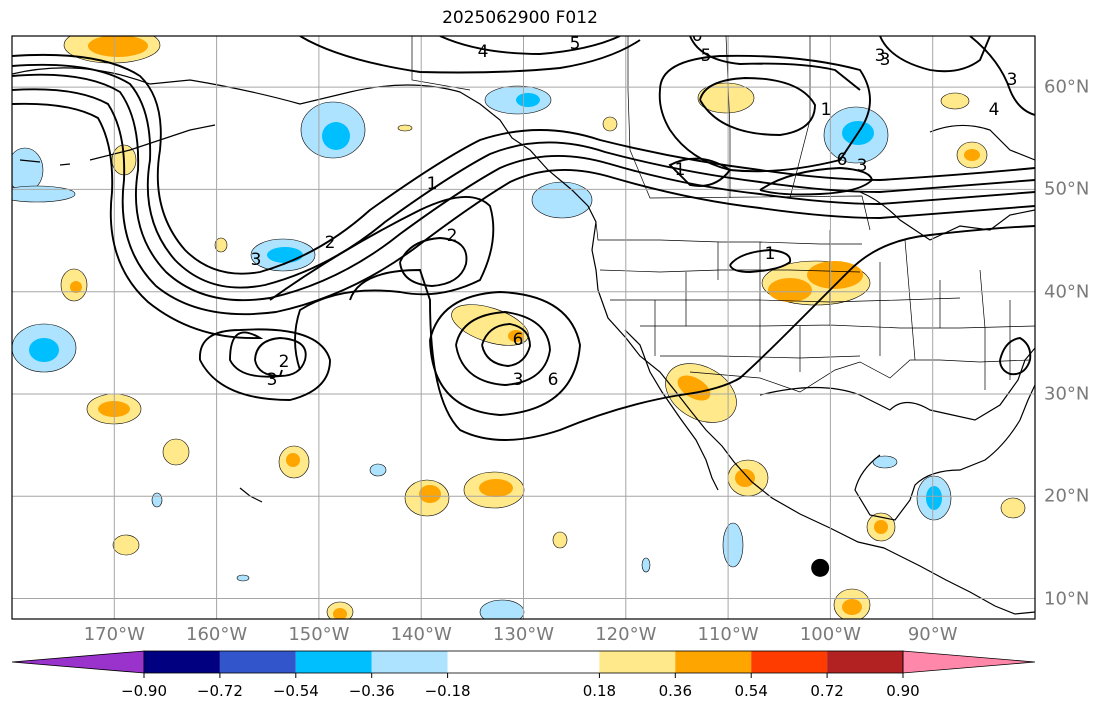  Describe the element at coordinates (675, 691) in the screenshot. I see `colorbar-tick-label: 0.36` at that location.